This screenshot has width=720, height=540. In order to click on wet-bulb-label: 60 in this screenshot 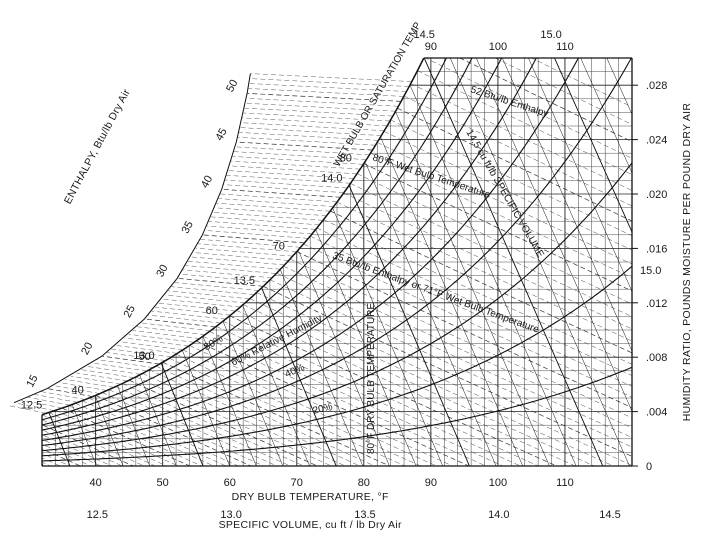, I will do `click(212, 311)`.